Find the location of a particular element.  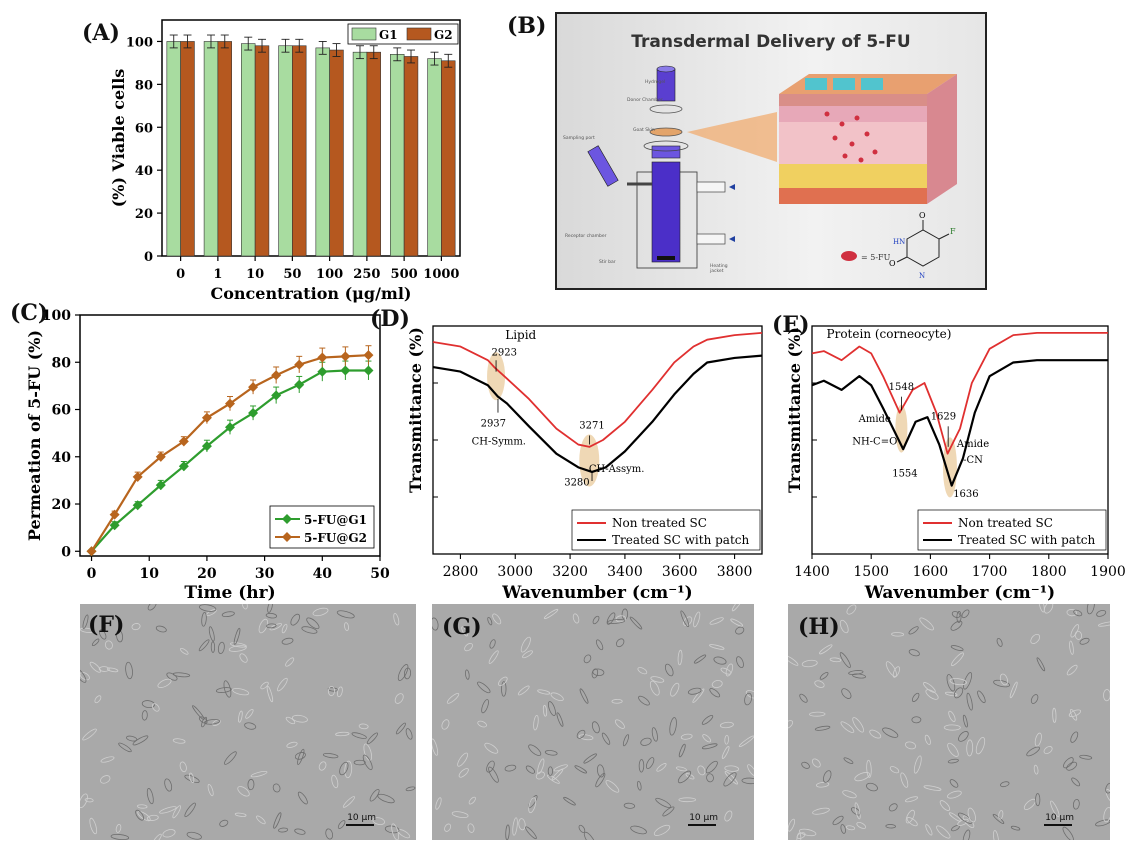

svg-text: HN is located at coordinates (899, 242).